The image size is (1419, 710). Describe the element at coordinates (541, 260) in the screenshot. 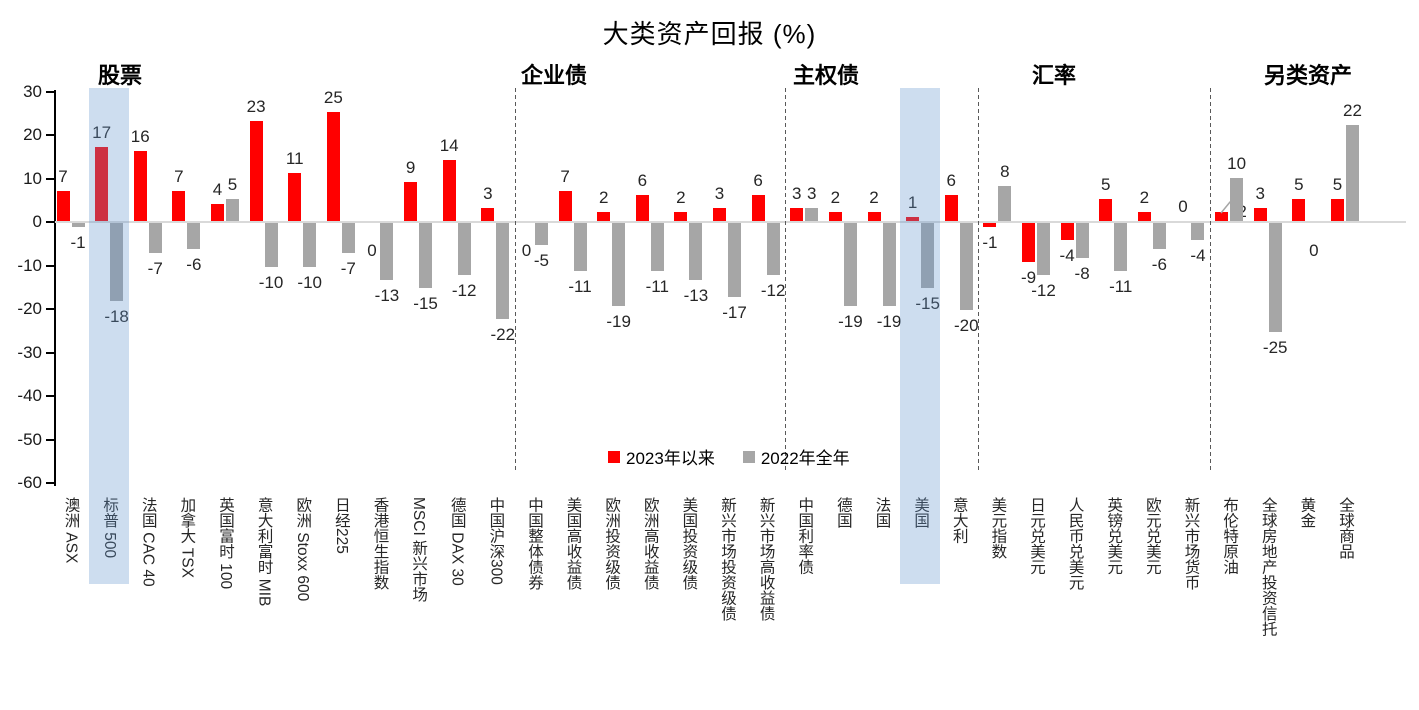

I see `value-label-2022: -5` at that location.